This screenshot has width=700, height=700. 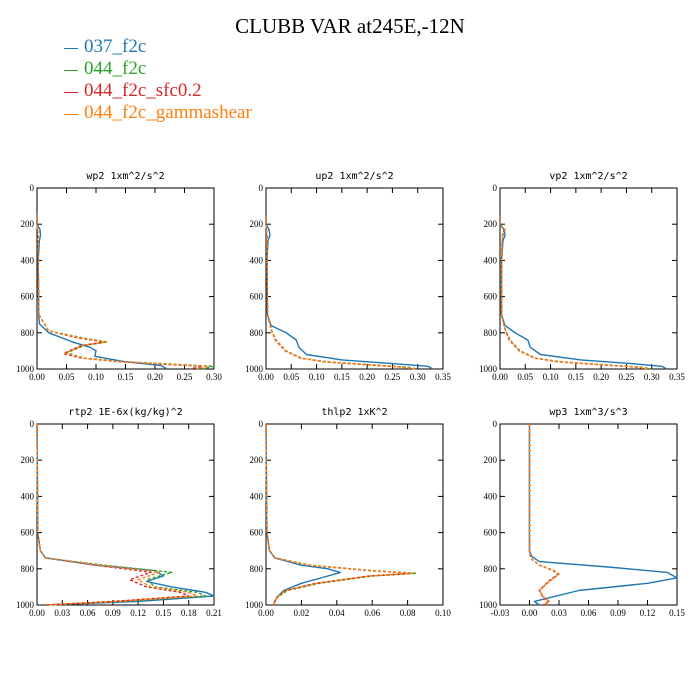 What do you see at coordinates (291, 377) in the screenshot?
I see `x-tick-label: 0.05` at bounding box center [291, 377].